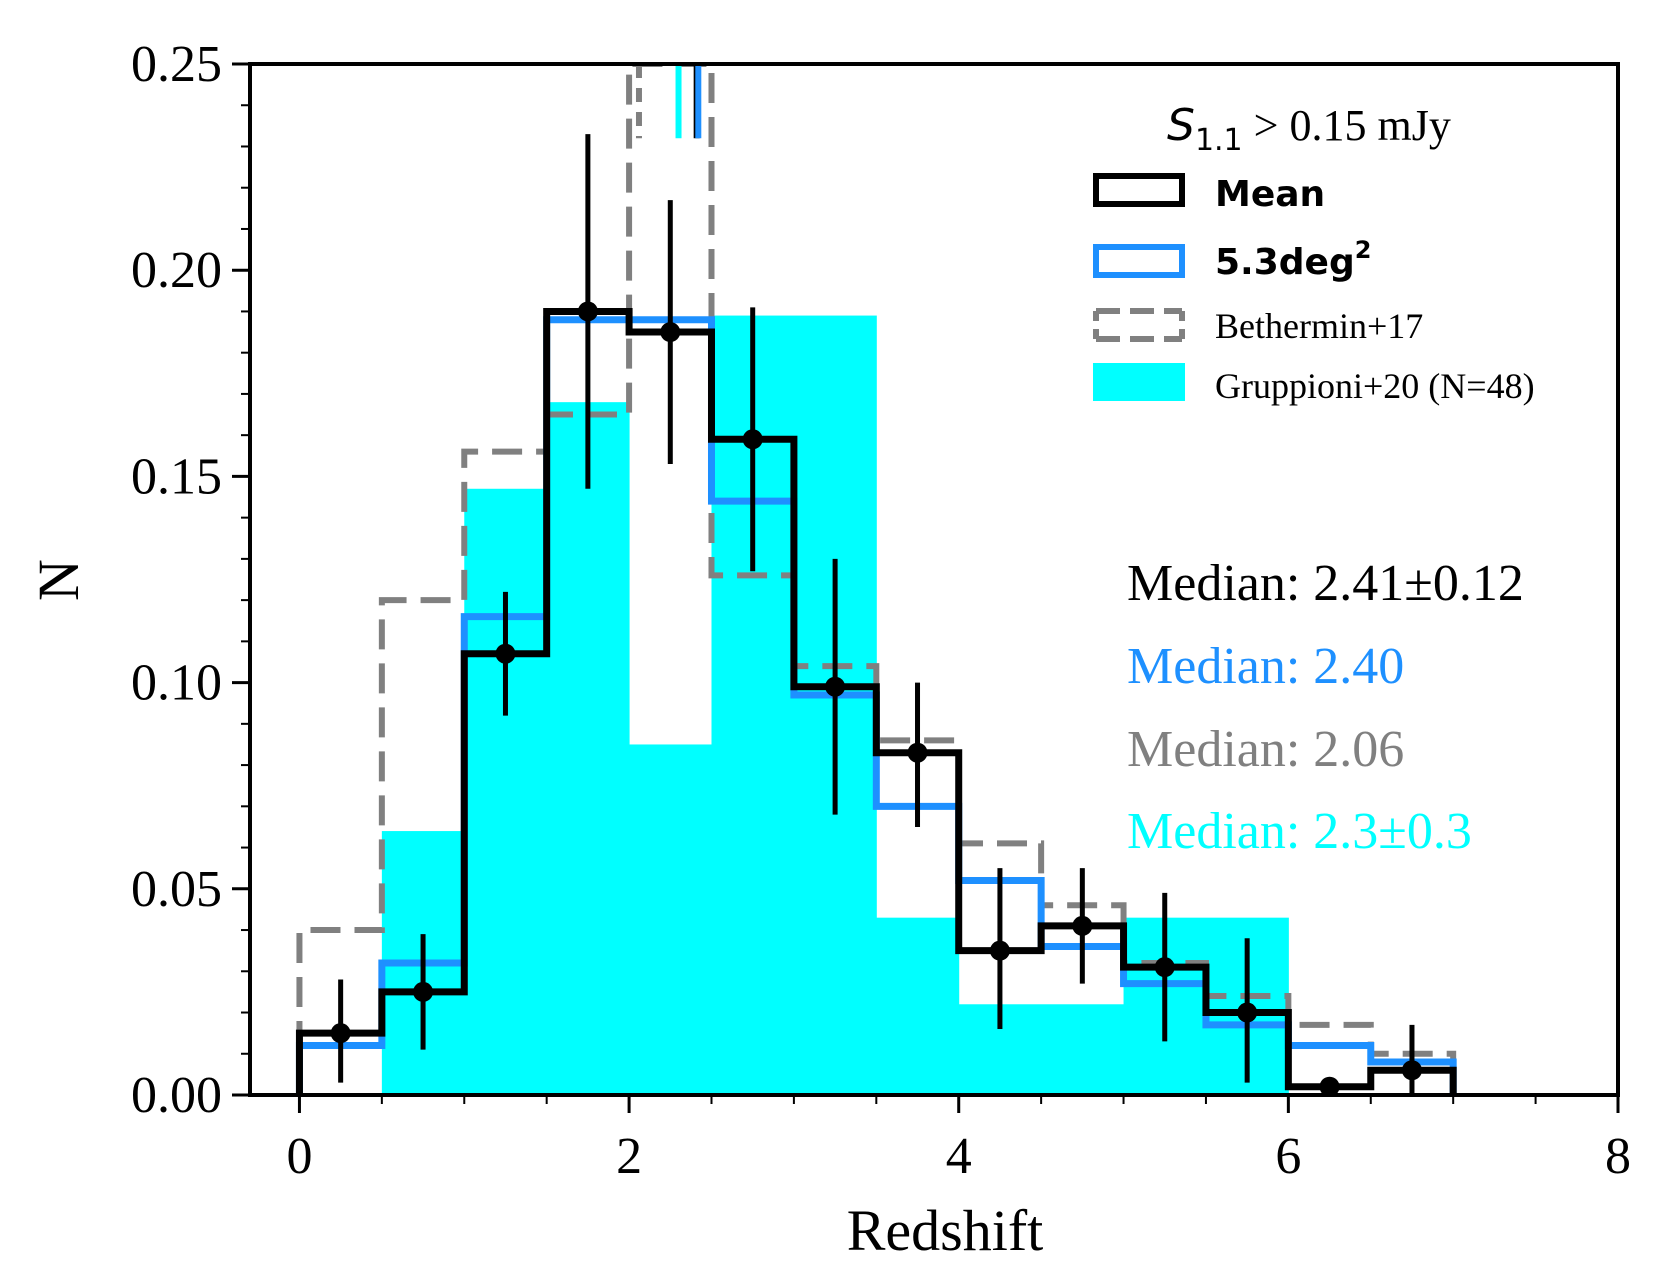  I want to click on x-tick-label-0: 0, so click(299, 1156).